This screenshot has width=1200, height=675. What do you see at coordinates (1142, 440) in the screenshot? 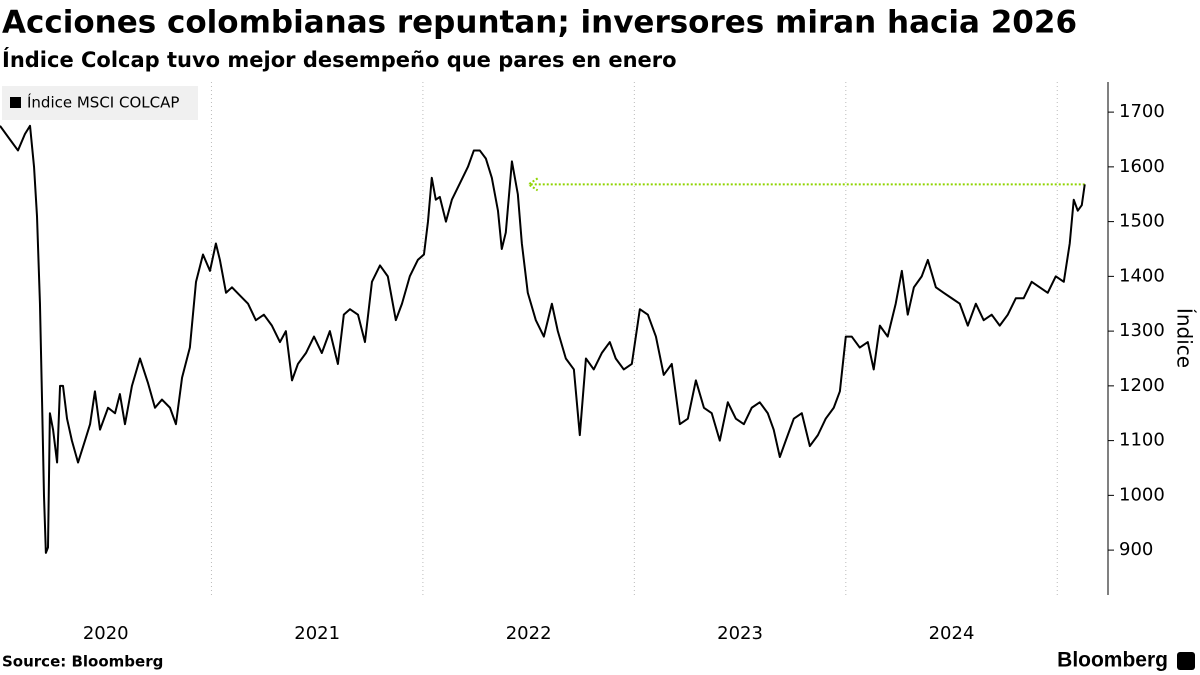
I see `y-tick-label: 1100` at bounding box center [1142, 440].